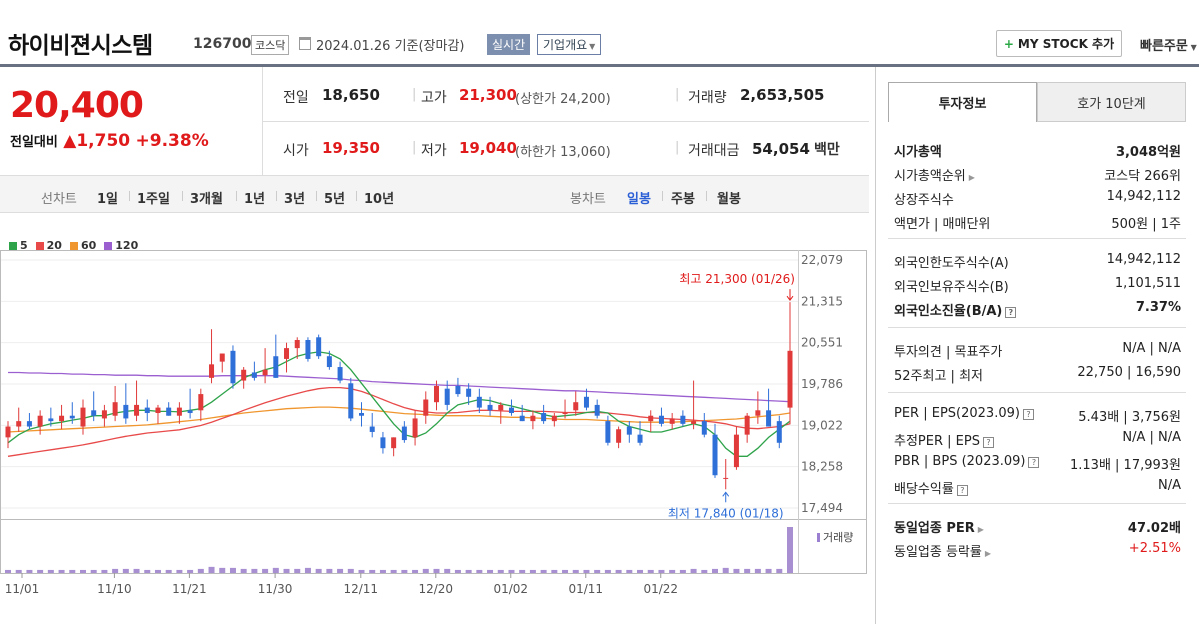 This screenshot has height=624, width=1199. What do you see at coordinates (222, 44) in the screenshot?
I see `stock-code: 126700` at bounding box center [222, 44].